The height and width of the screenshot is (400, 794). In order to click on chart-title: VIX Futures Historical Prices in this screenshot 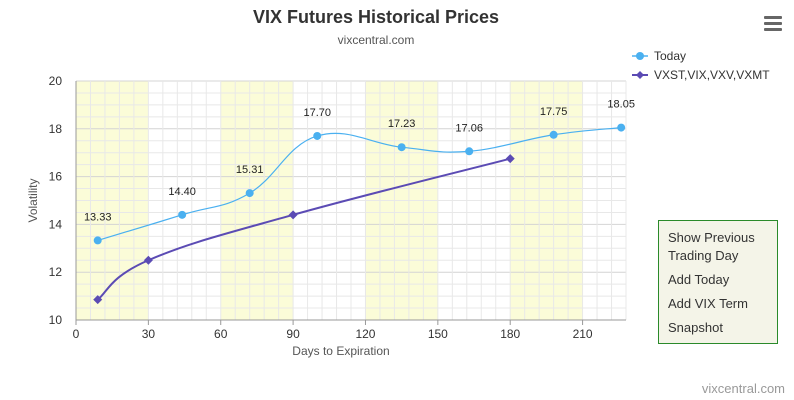, I will do `click(376, 17)`.